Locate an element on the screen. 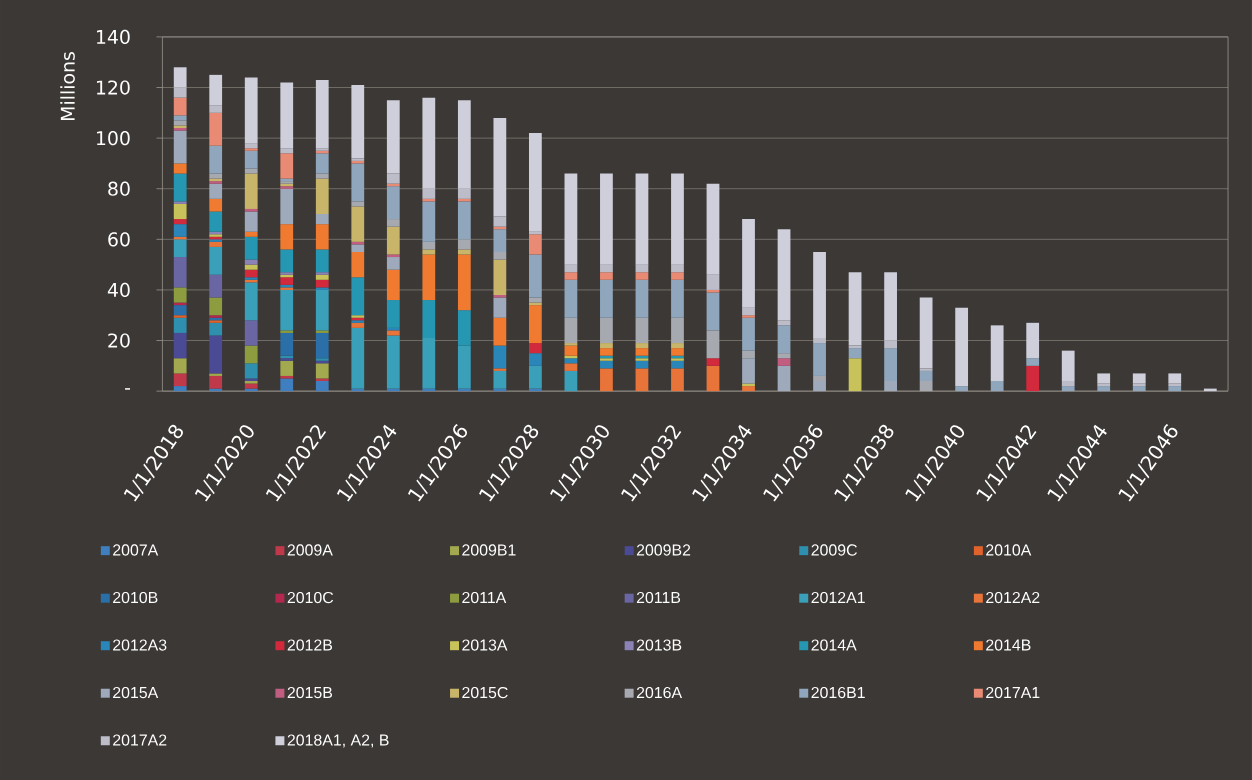  legend-label: 2015B is located at coordinates (310, 692).